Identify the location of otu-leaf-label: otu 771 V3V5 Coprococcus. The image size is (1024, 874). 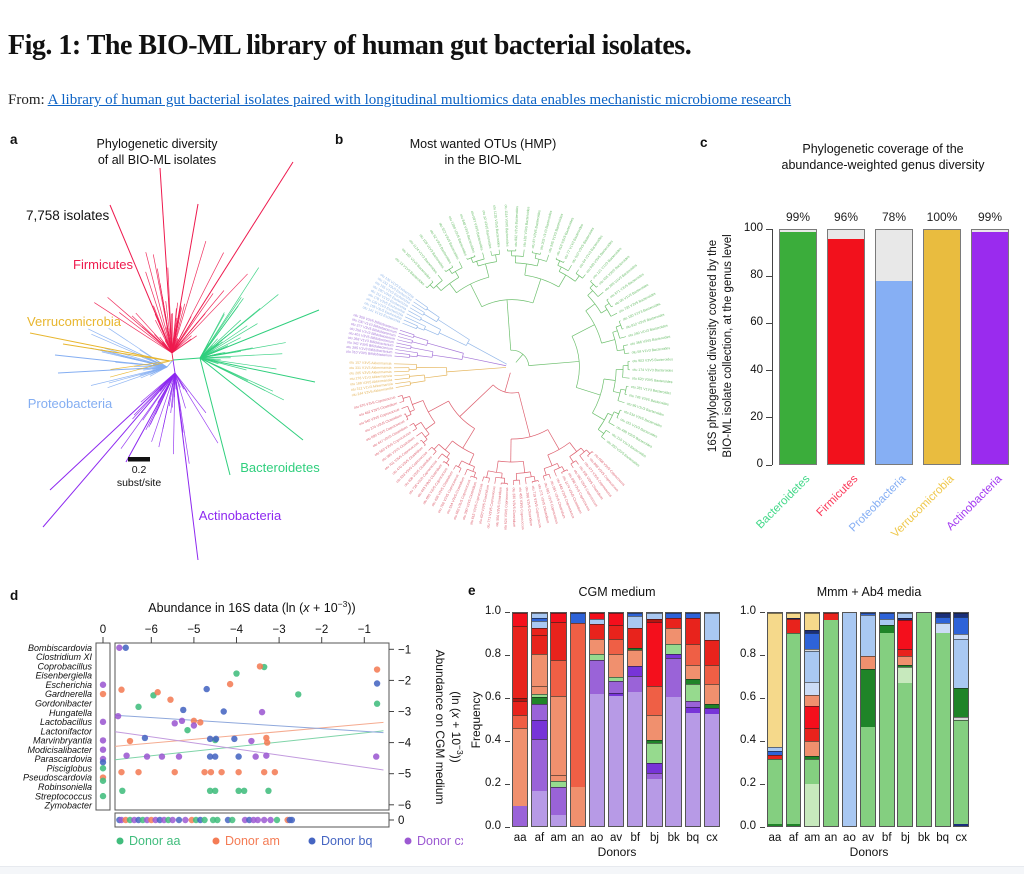
(491, 507).